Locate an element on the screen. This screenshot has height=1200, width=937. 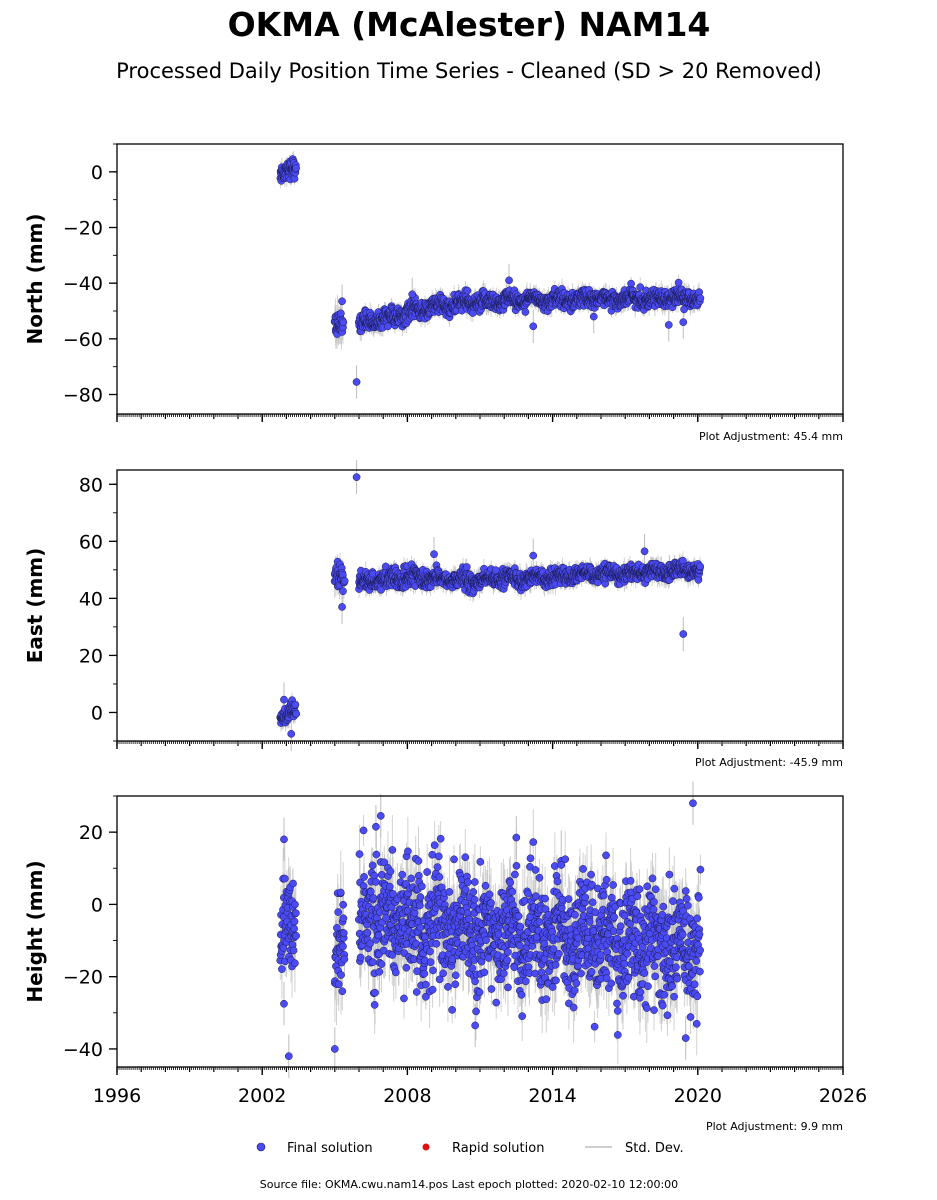
y-axis-label: North (mm) is located at coordinates (35, 278).